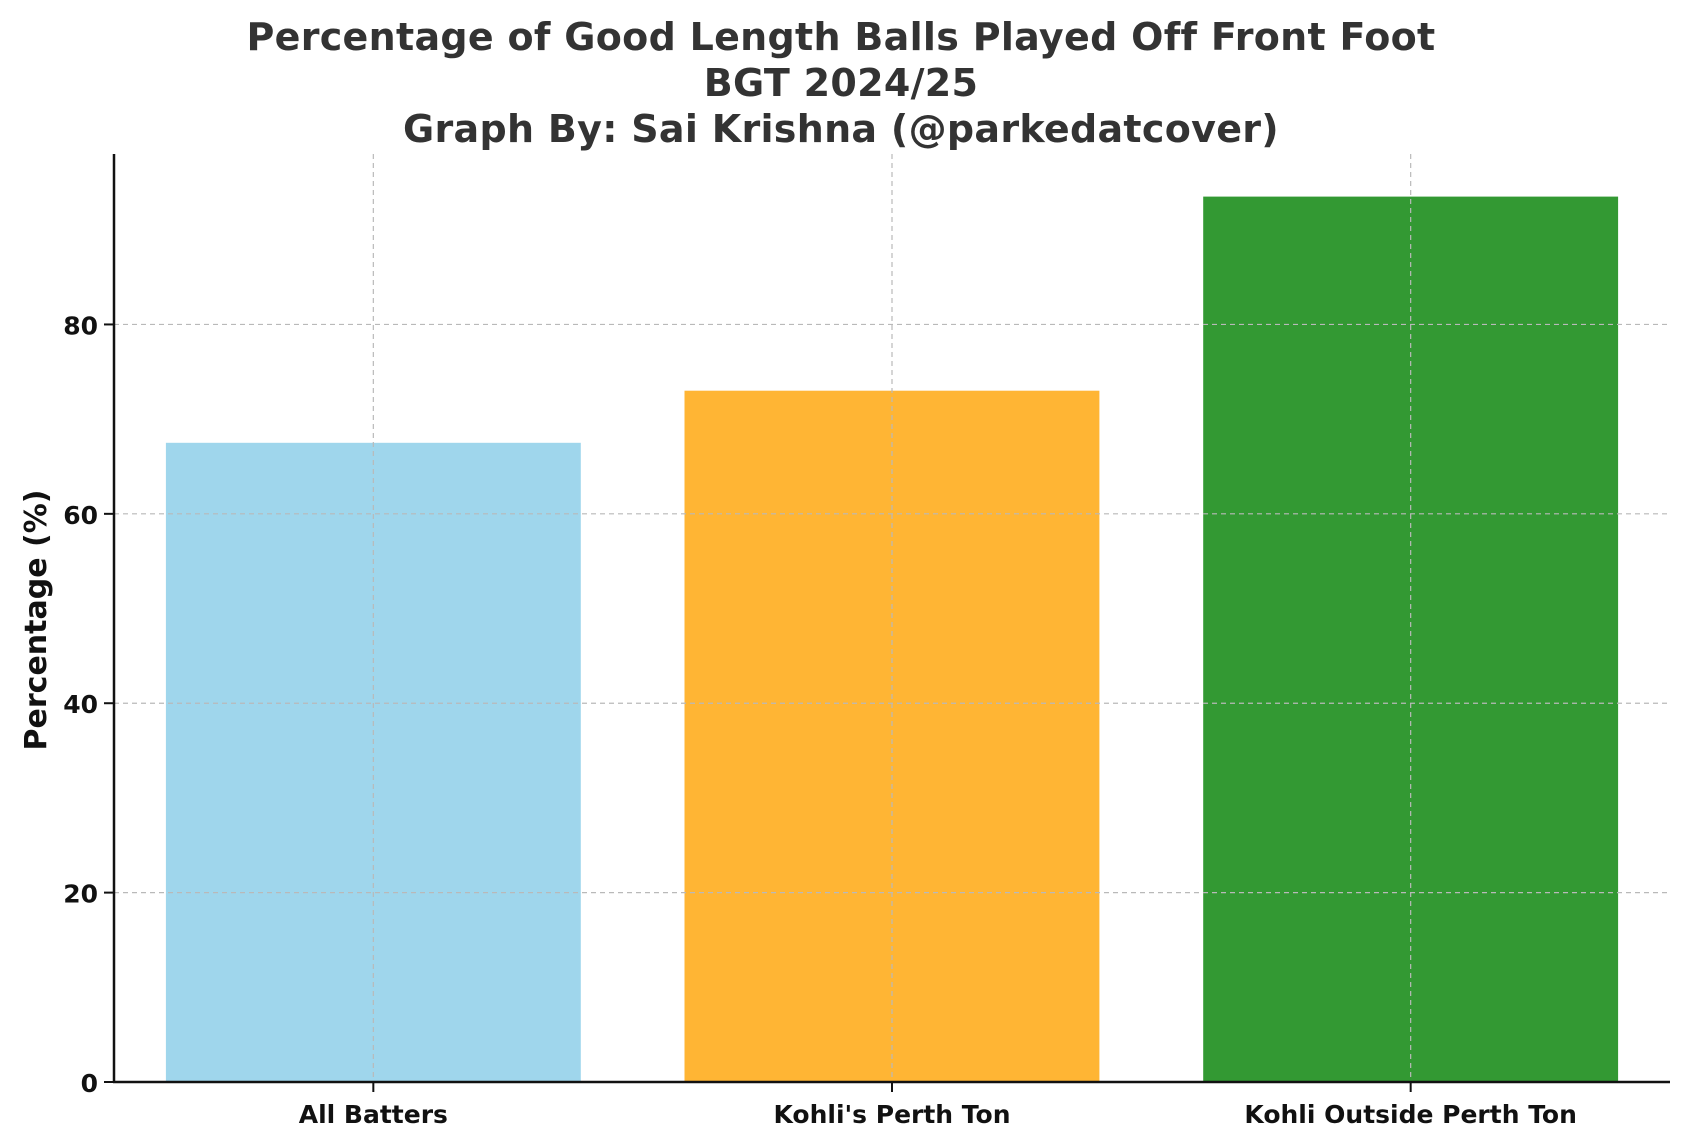  I want to click on y-tick-label: 60, so click(80, 515).